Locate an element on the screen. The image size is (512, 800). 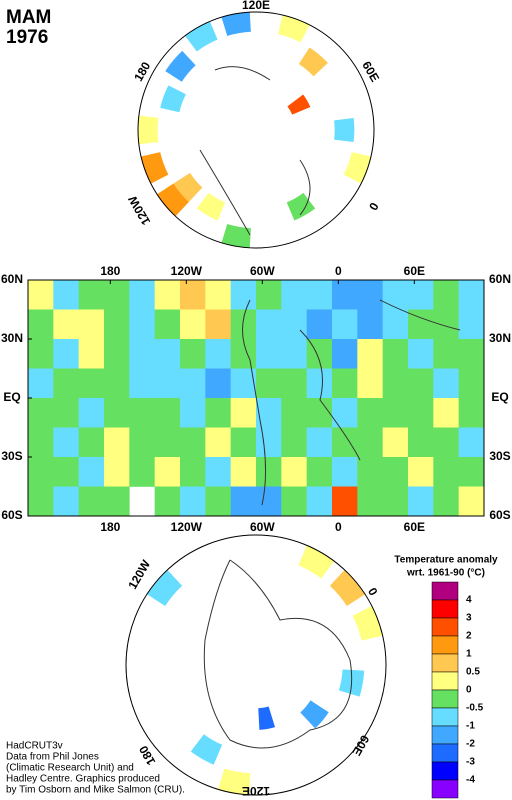
credit: Data from Phil Jones is located at coordinates (52, 757).